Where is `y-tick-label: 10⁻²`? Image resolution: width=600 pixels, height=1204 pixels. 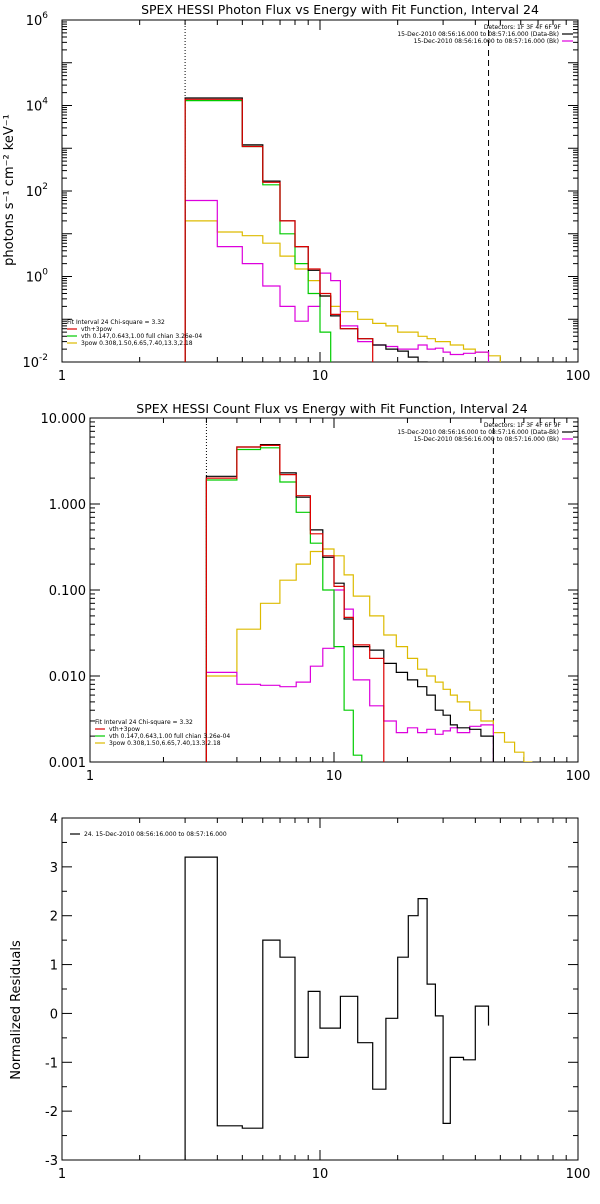 y-tick-label: 10⁻² is located at coordinates (35, 362).